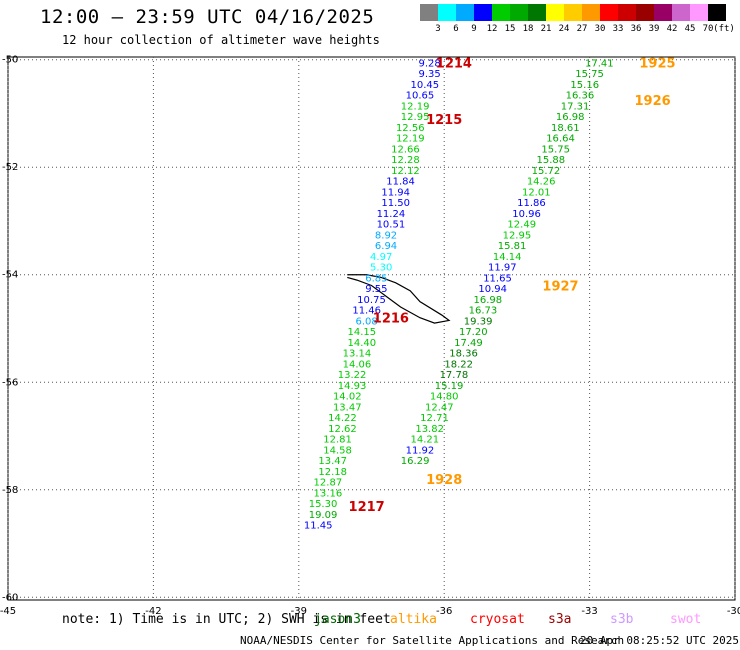  Describe the element at coordinates (580, 96) in the screenshot. I see `swh-point-track-b: 16.36` at that location.